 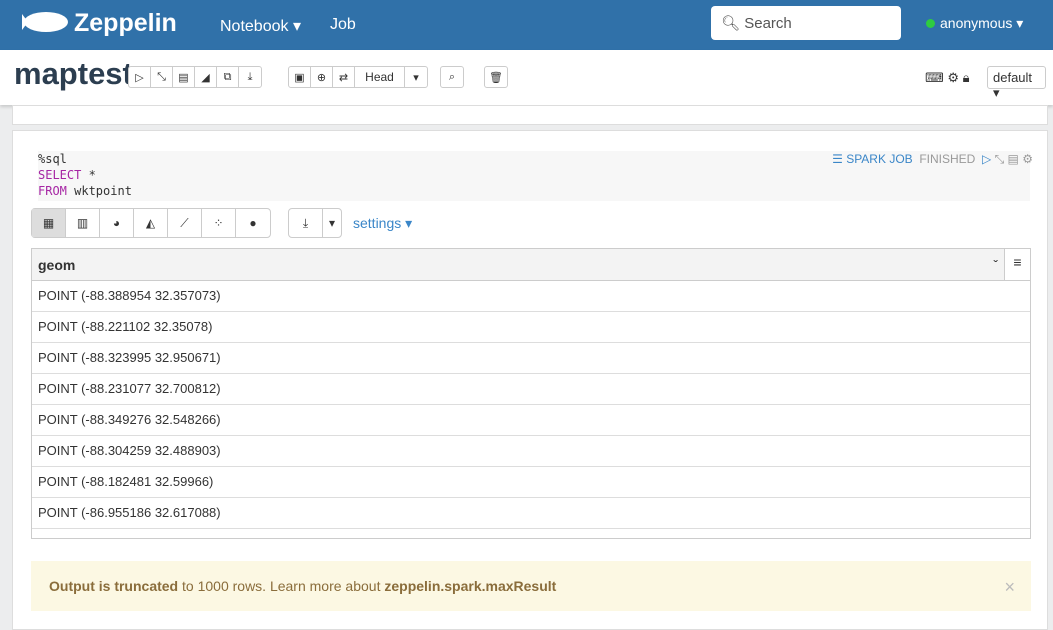 I want to click on area-chart-icon: ◭, so click(x=151, y=223).